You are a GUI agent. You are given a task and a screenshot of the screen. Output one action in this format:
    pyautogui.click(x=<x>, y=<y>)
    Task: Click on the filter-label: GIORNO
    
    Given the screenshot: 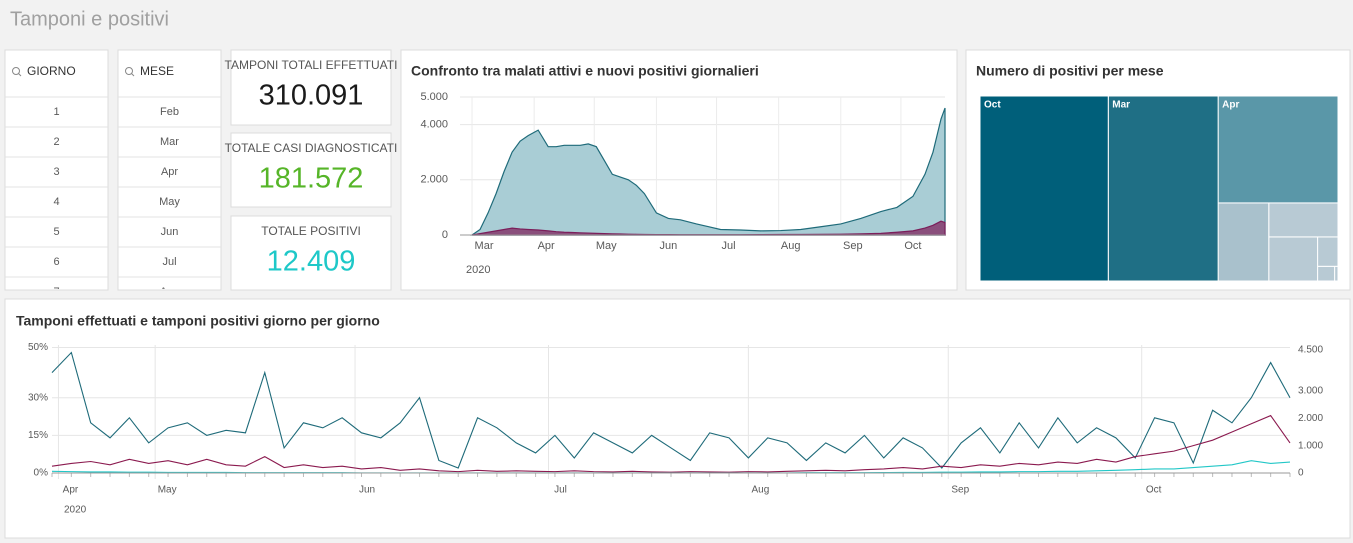 What is the action you would take?
    pyautogui.click(x=51, y=71)
    